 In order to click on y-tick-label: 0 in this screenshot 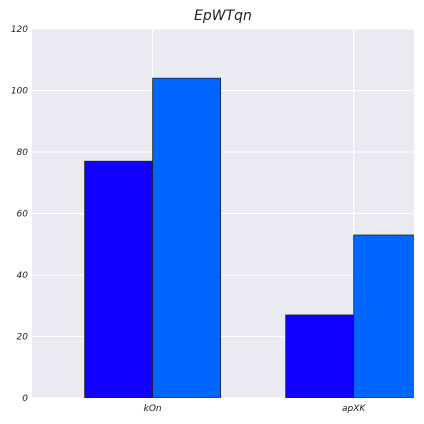, I will do `click(25, 399)`.